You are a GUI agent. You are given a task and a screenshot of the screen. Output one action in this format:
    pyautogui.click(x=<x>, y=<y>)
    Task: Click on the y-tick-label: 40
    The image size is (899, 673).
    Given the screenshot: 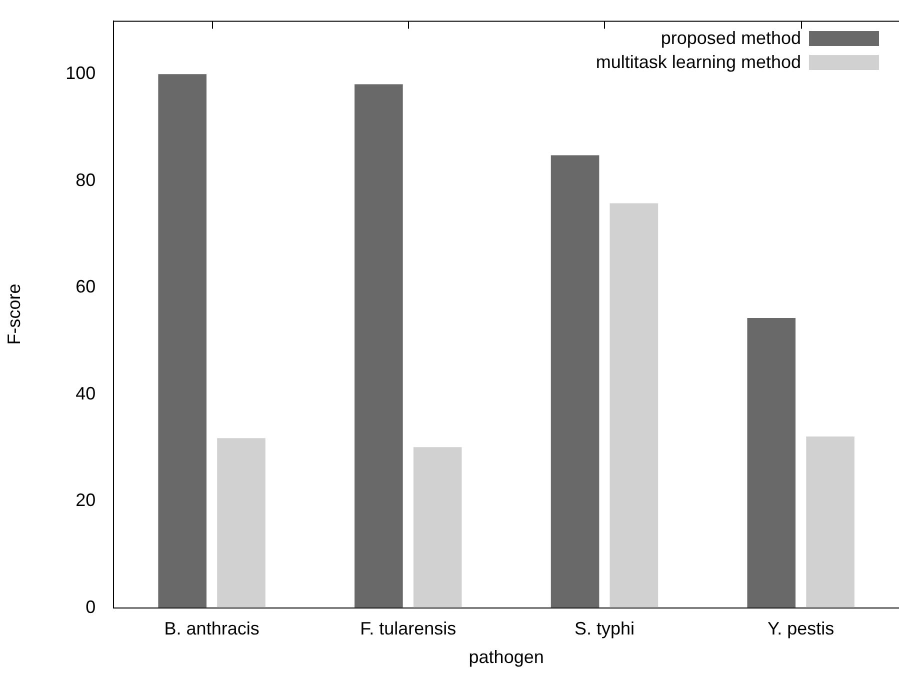 What is the action you would take?
    pyautogui.click(x=86, y=393)
    